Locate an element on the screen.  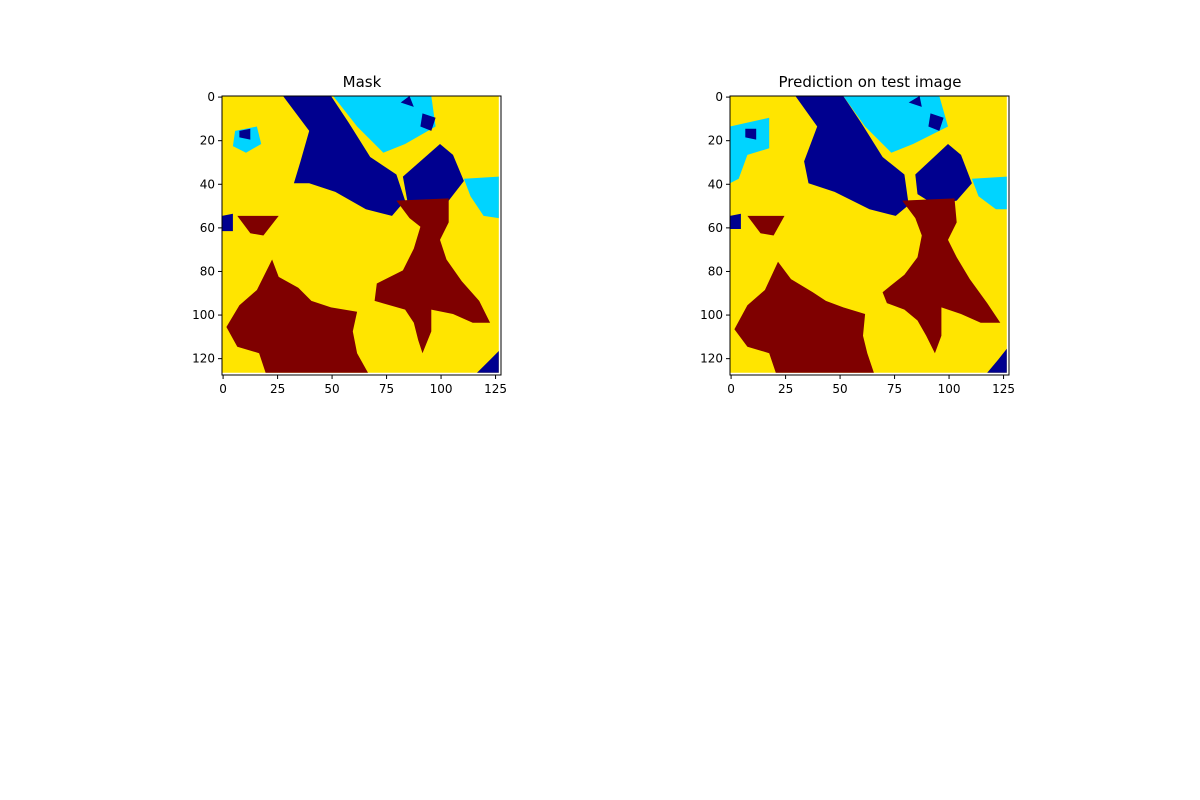
mask-x-tick-label: 0 is located at coordinates (223, 389).